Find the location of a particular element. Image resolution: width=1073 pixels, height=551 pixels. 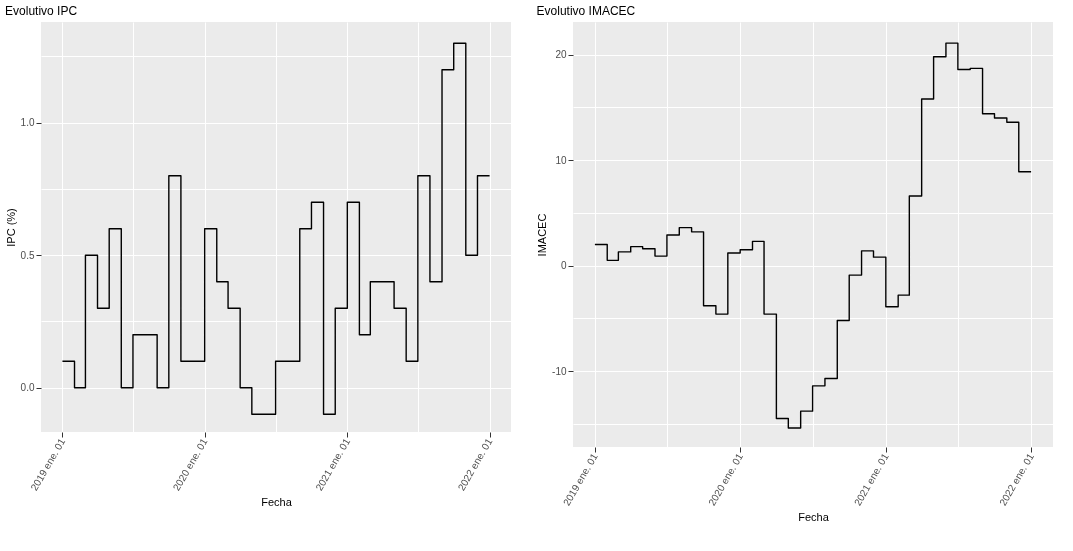

y-tick-label: 0.0 is located at coordinates (27, 388).